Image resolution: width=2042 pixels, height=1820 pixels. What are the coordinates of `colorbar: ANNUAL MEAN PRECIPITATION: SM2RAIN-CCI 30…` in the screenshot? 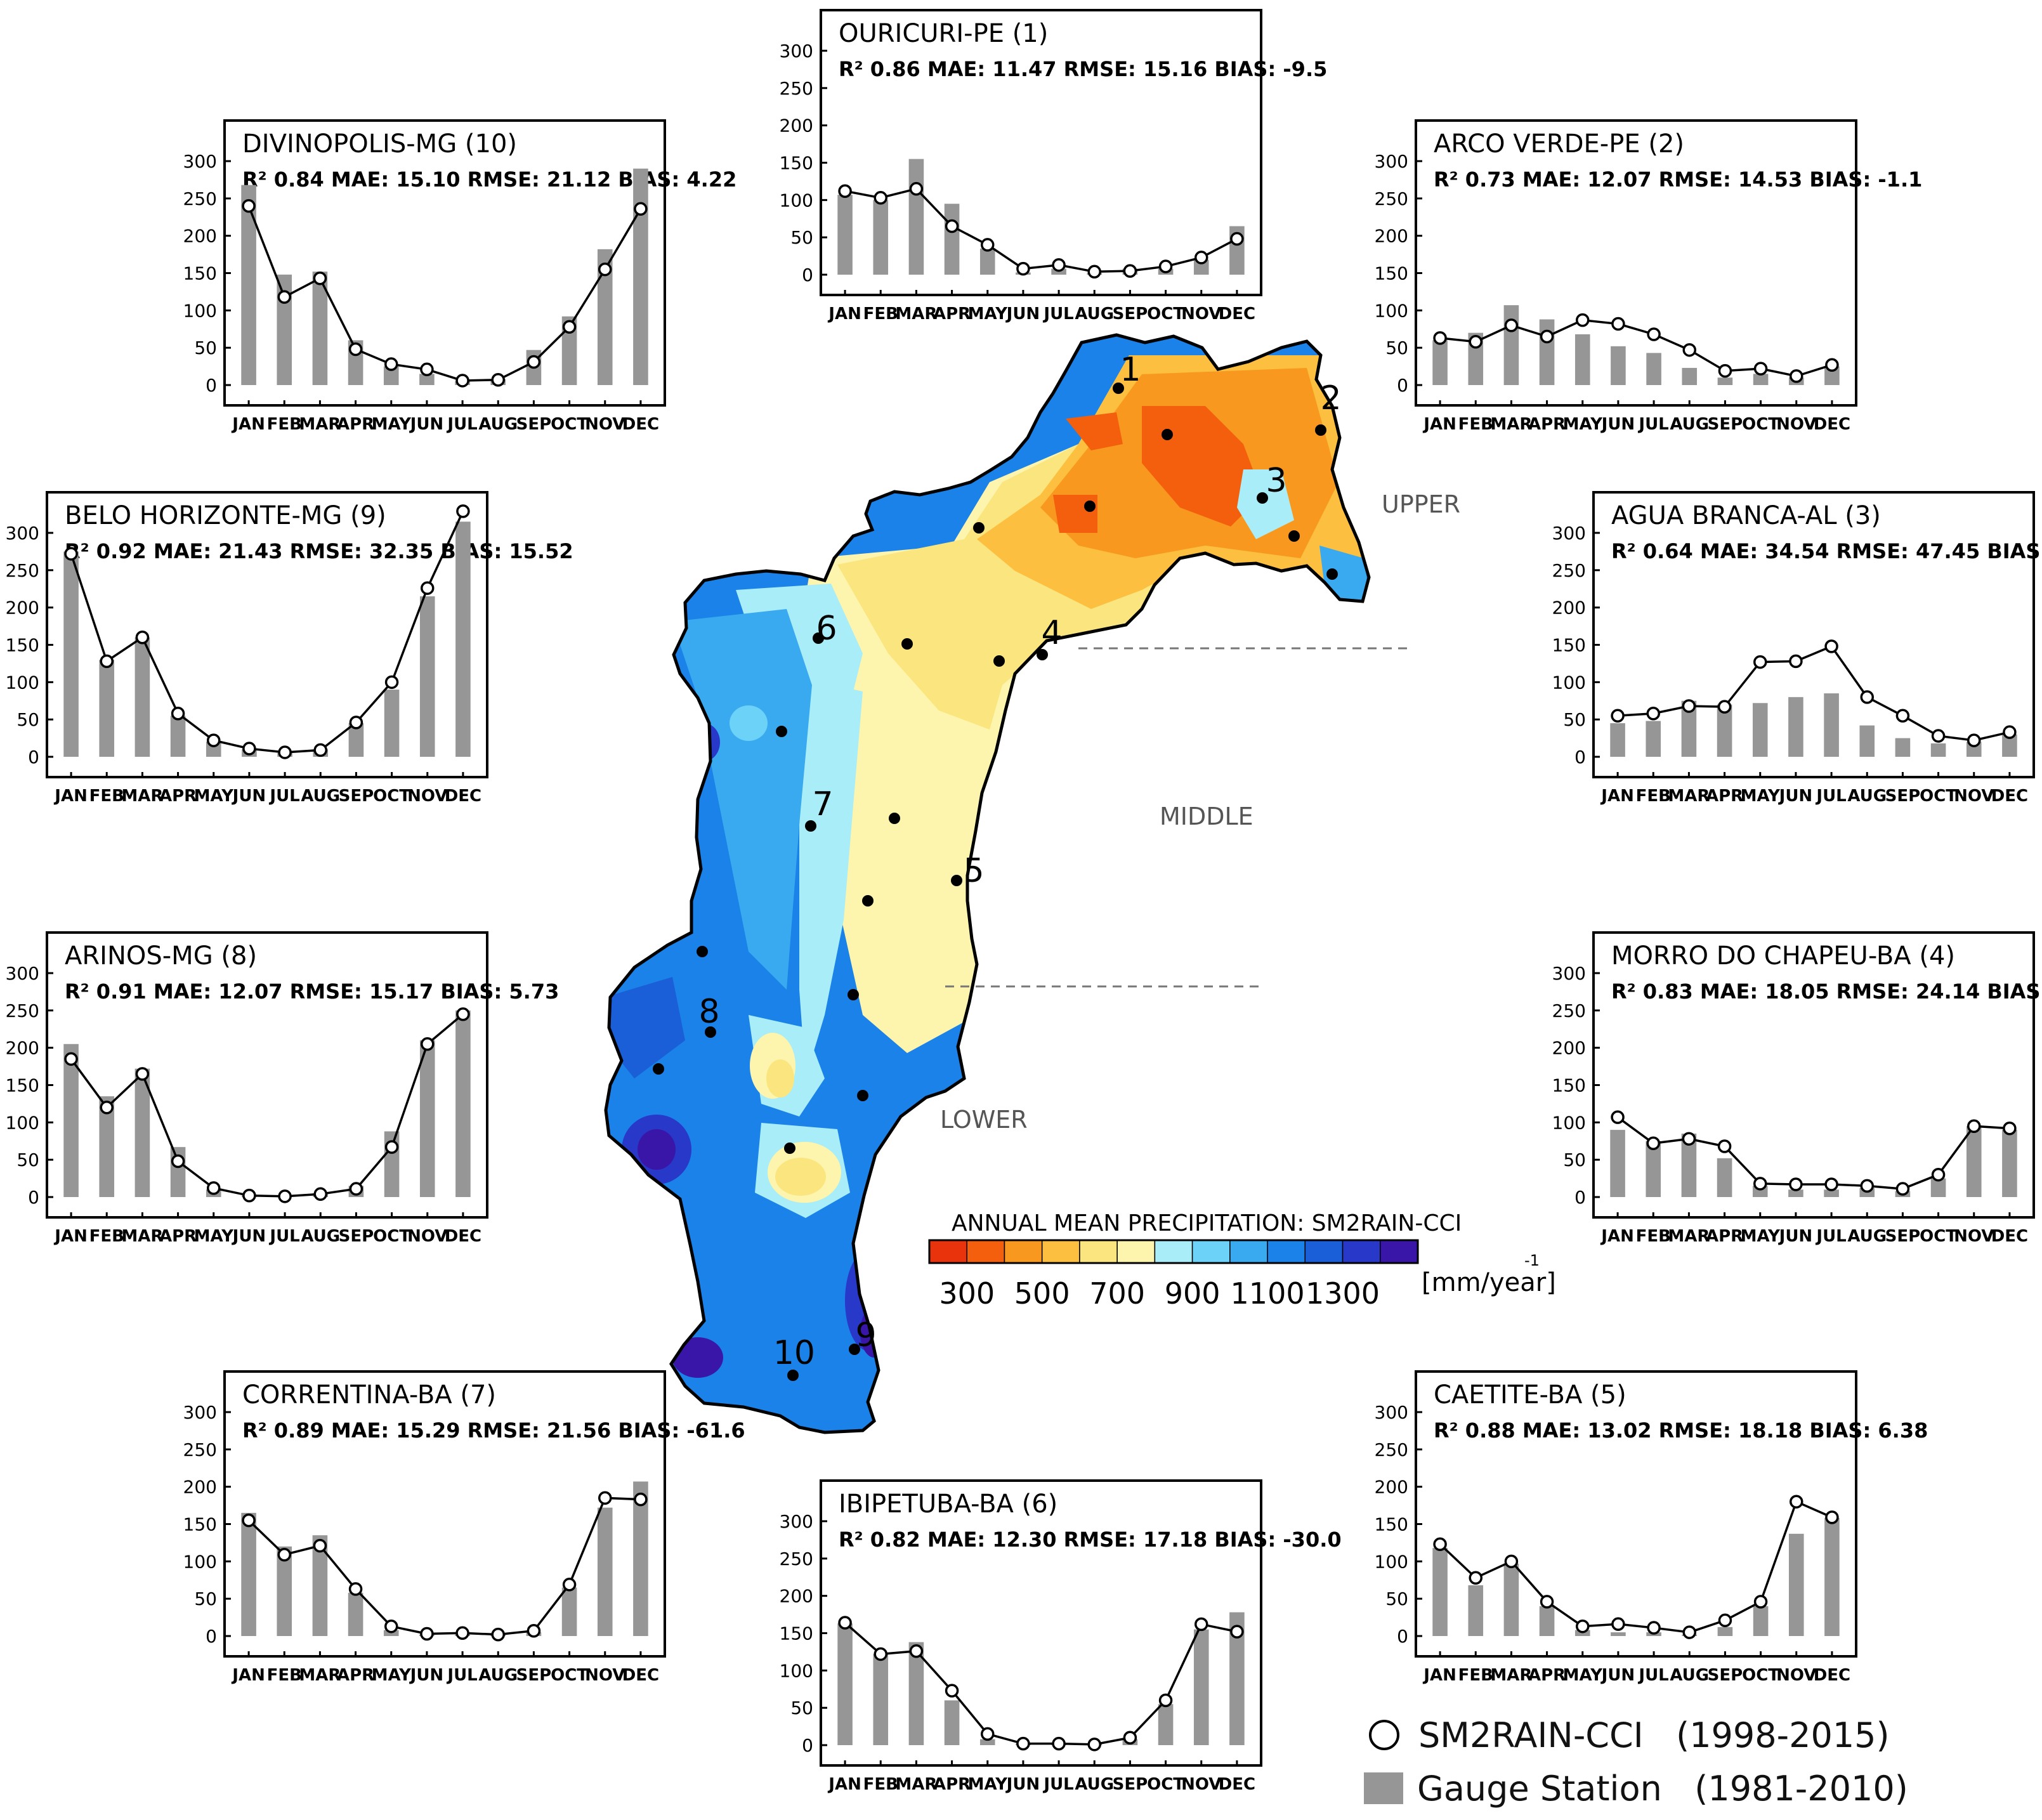 It's located at (1242, 1260).